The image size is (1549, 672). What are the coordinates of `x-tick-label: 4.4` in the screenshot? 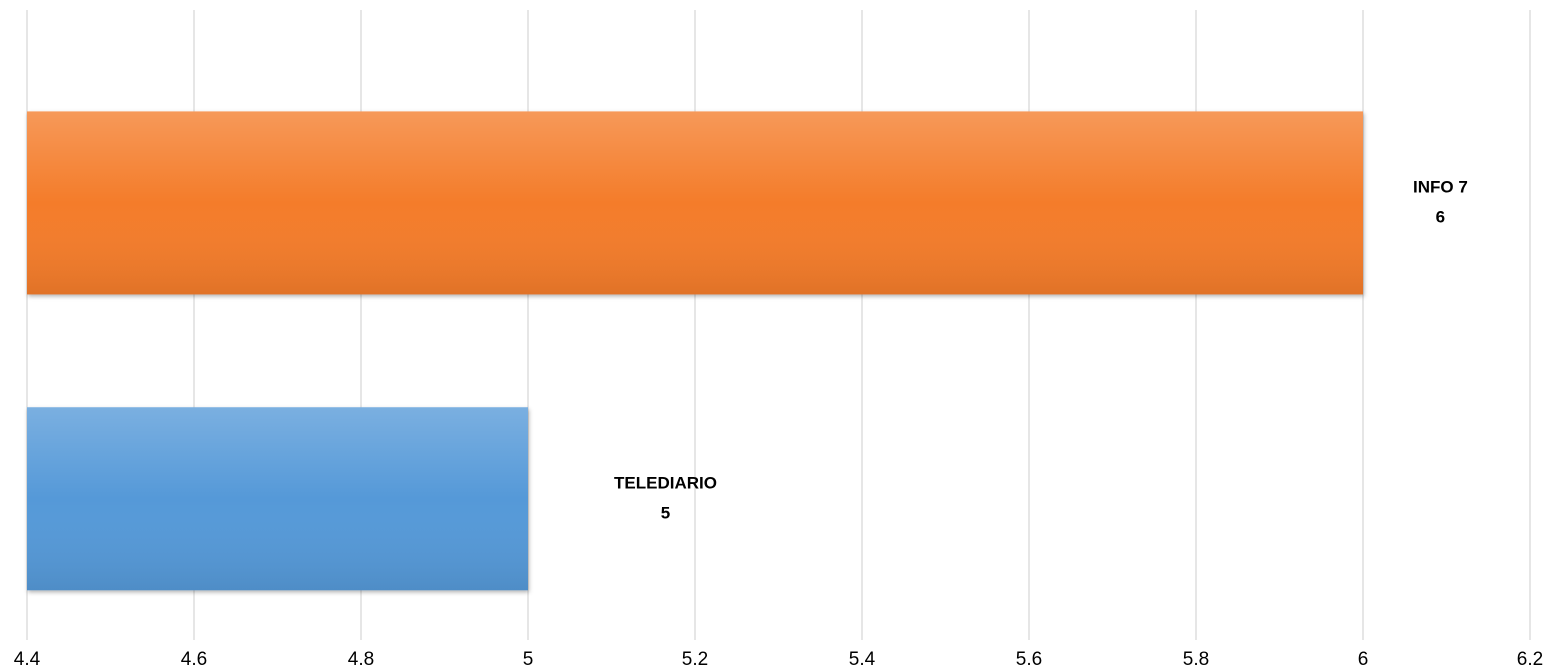 It's located at (27, 659).